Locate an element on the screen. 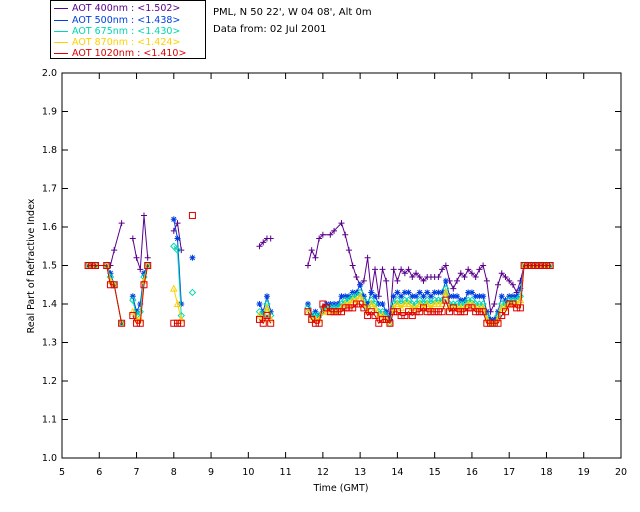 This screenshot has height=512, width=640. legend-swatch-675nm is located at coordinates (61, 31).